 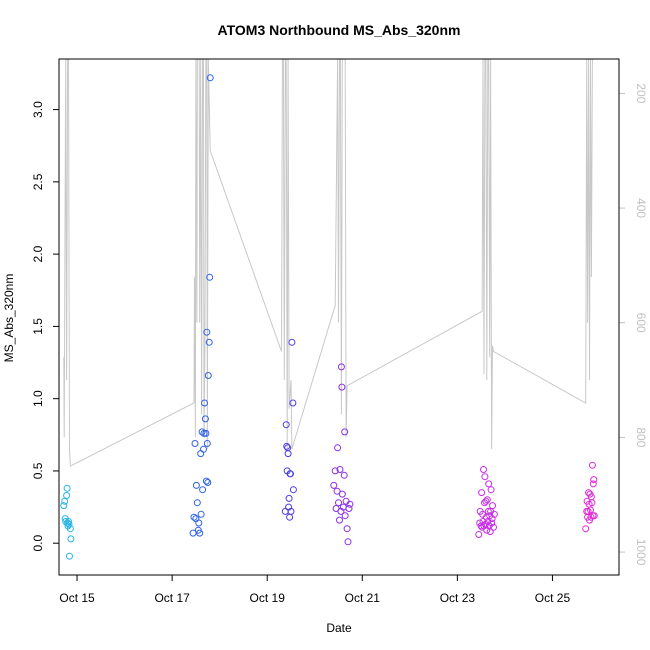 I want to click on x-tick-label: Oct 17, so click(x=172, y=598).